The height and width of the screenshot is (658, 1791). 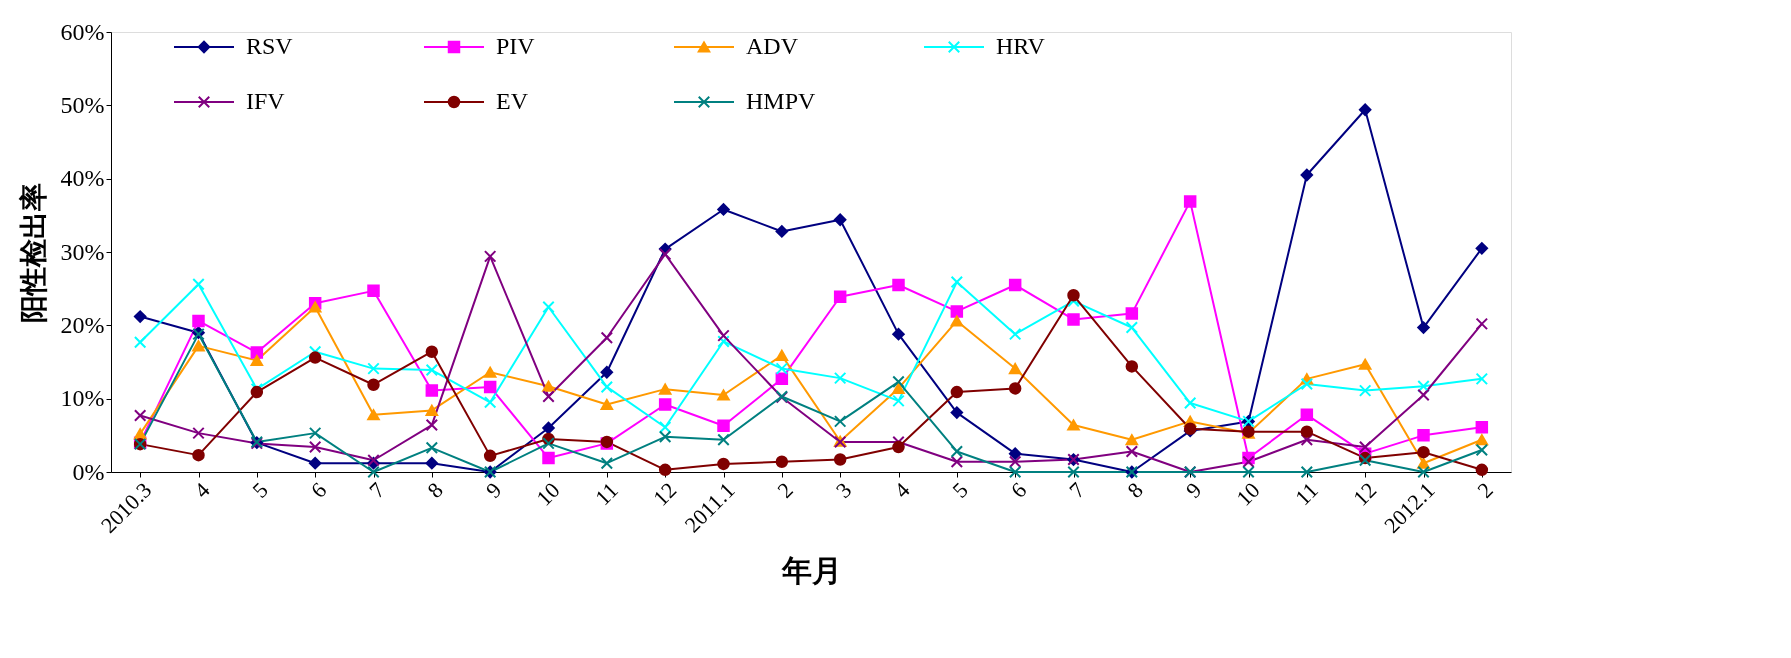 What do you see at coordinates (82, 251) in the screenshot?
I see `y-tick-label: 30%` at bounding box center [82, 251].